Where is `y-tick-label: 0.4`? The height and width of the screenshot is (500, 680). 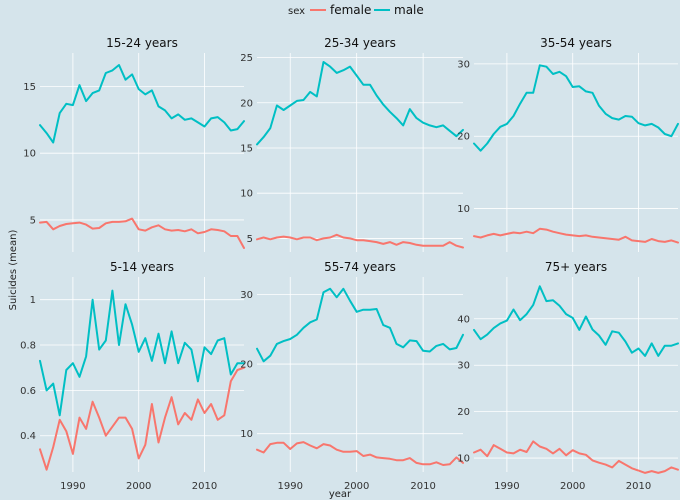 y-tick-label: 0.4 is located at coordinates (28, 436).